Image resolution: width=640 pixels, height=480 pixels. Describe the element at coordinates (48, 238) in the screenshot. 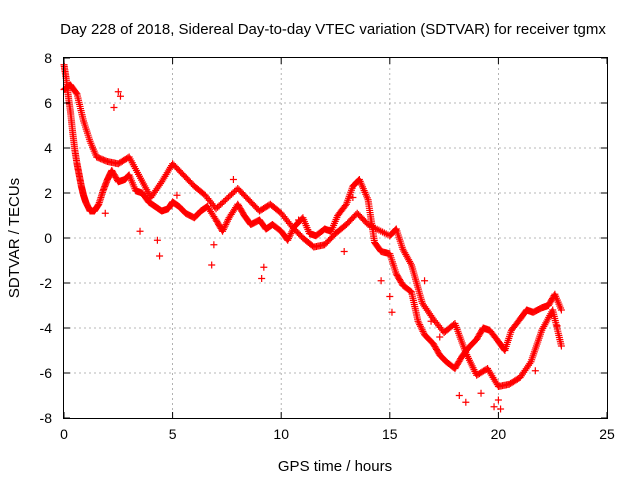

I see `y-tick-label: 0` at that location.